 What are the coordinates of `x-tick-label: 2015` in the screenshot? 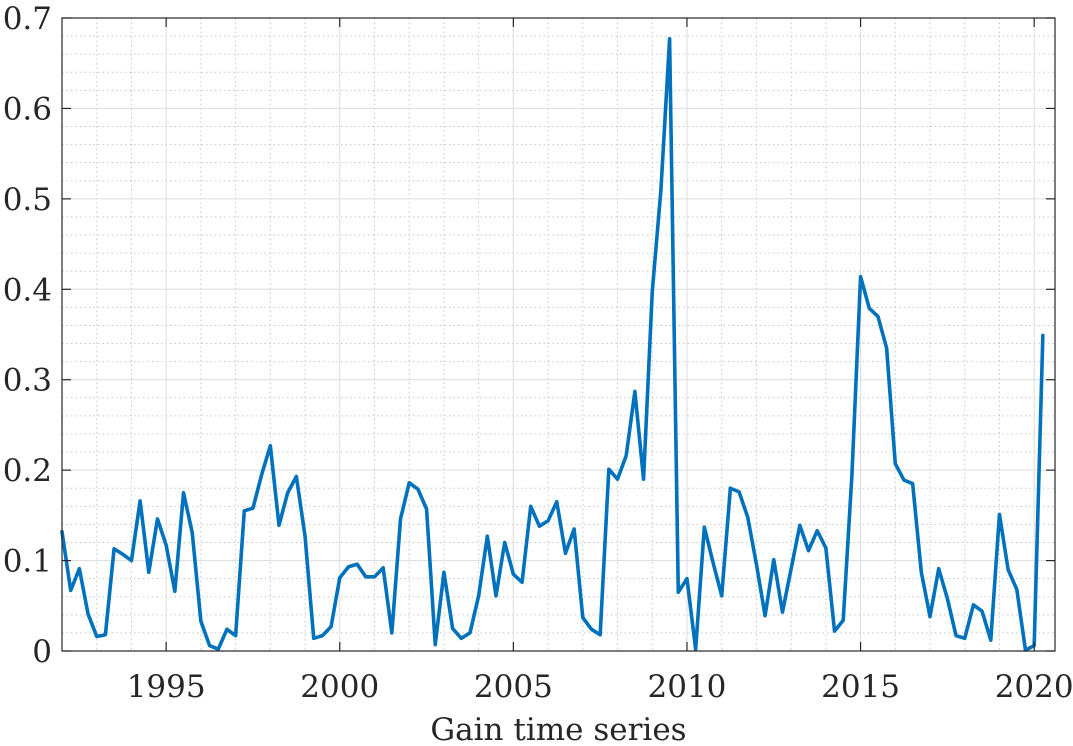 It's located at (860, 687).